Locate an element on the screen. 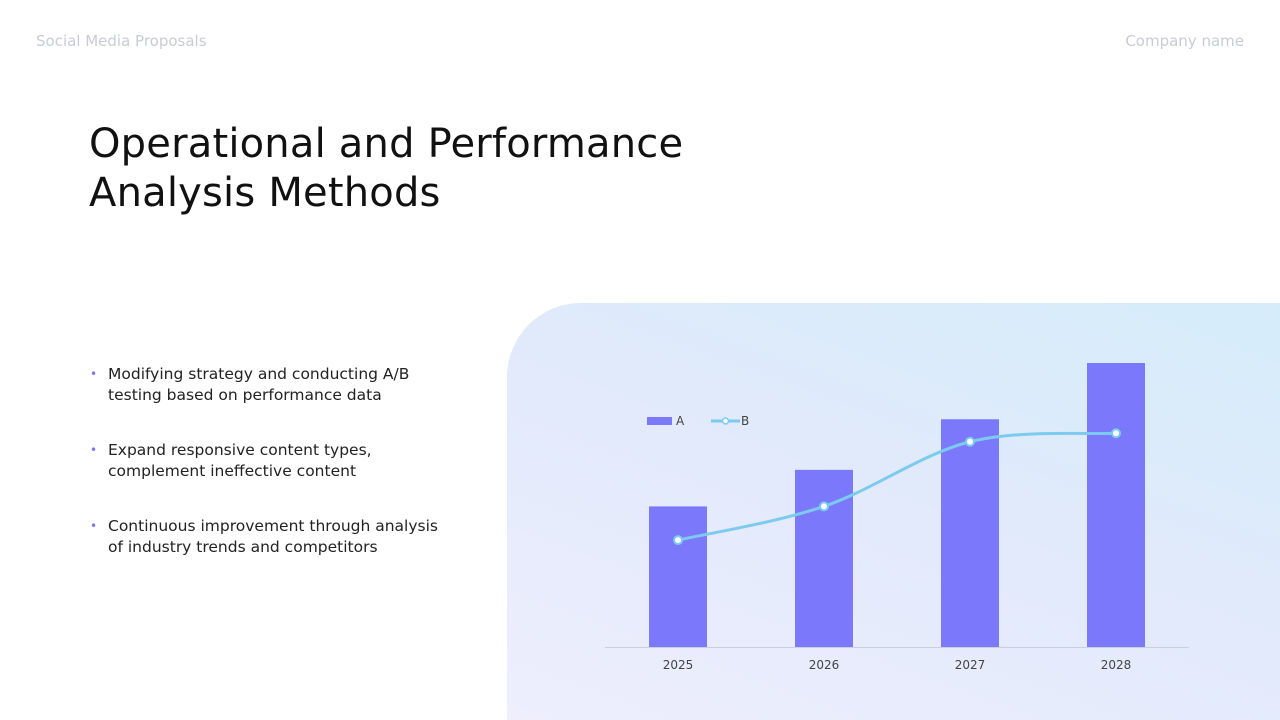  bullet-text-line: of industry trends and competitors is located at coordinates (243, 547).